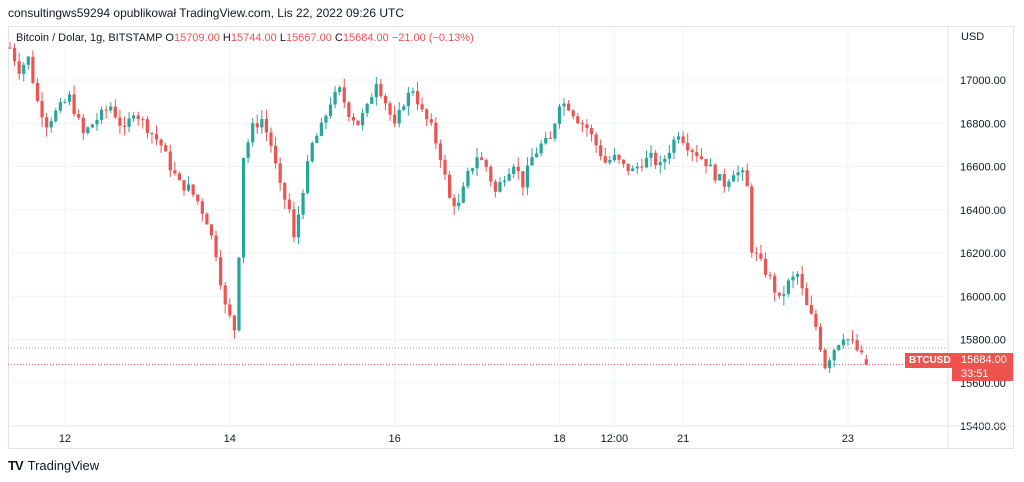 This screenshot has height=482, width=1024. Describe the element at coordinates (53, 465) in the screenshot. I see `brand-footer: TV TradingView` at that location.